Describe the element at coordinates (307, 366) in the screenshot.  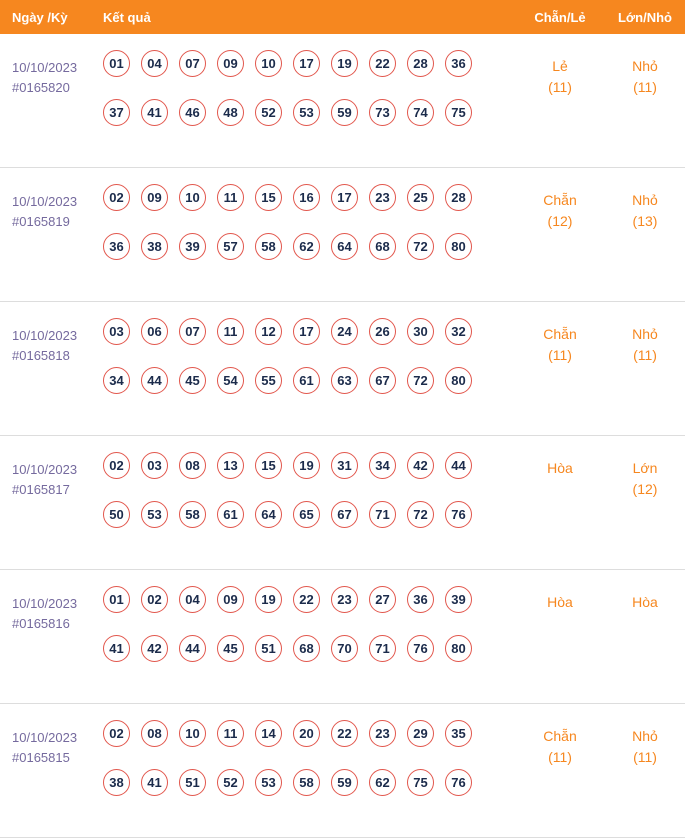
I see `result-numbers: 03 06 07 11 12 17 24 26 30 32 34 44 45 54 55 61 63 67 72 80` at that location.